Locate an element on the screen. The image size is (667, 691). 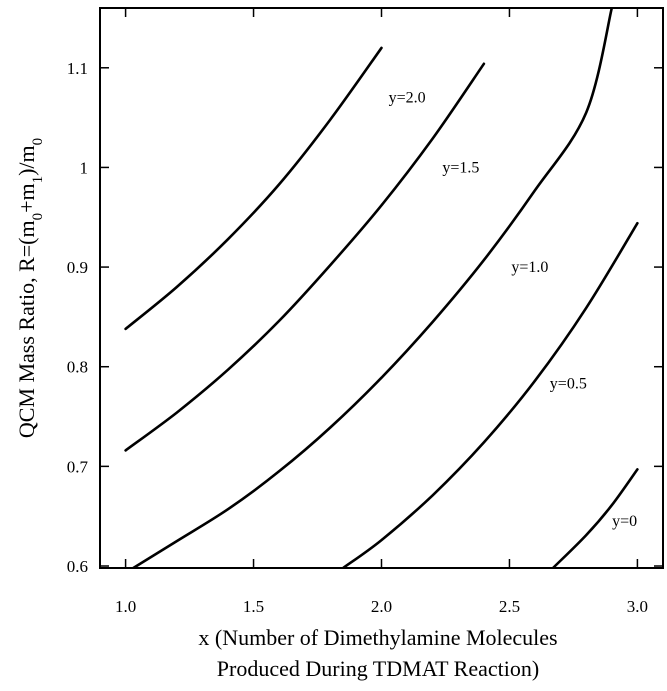
x-tick-label: 3.0 is located at coordinates (637, 606).